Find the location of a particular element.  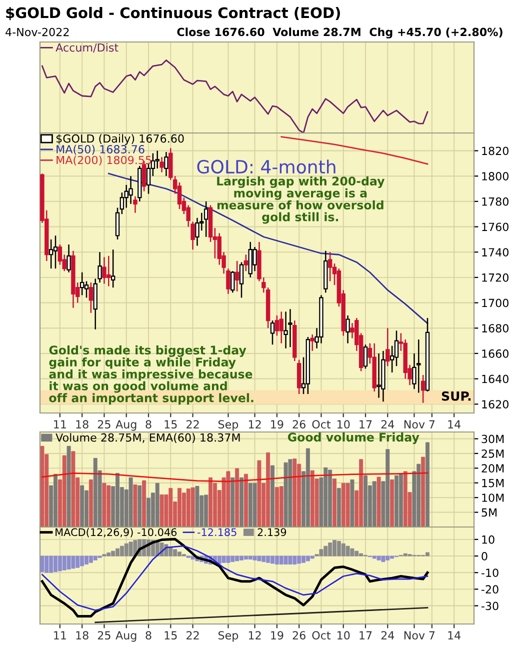

text: Close 1676.60 Volume 28.7M Chg +45.70 (+2.80%) is located at coordinates (339, 33).